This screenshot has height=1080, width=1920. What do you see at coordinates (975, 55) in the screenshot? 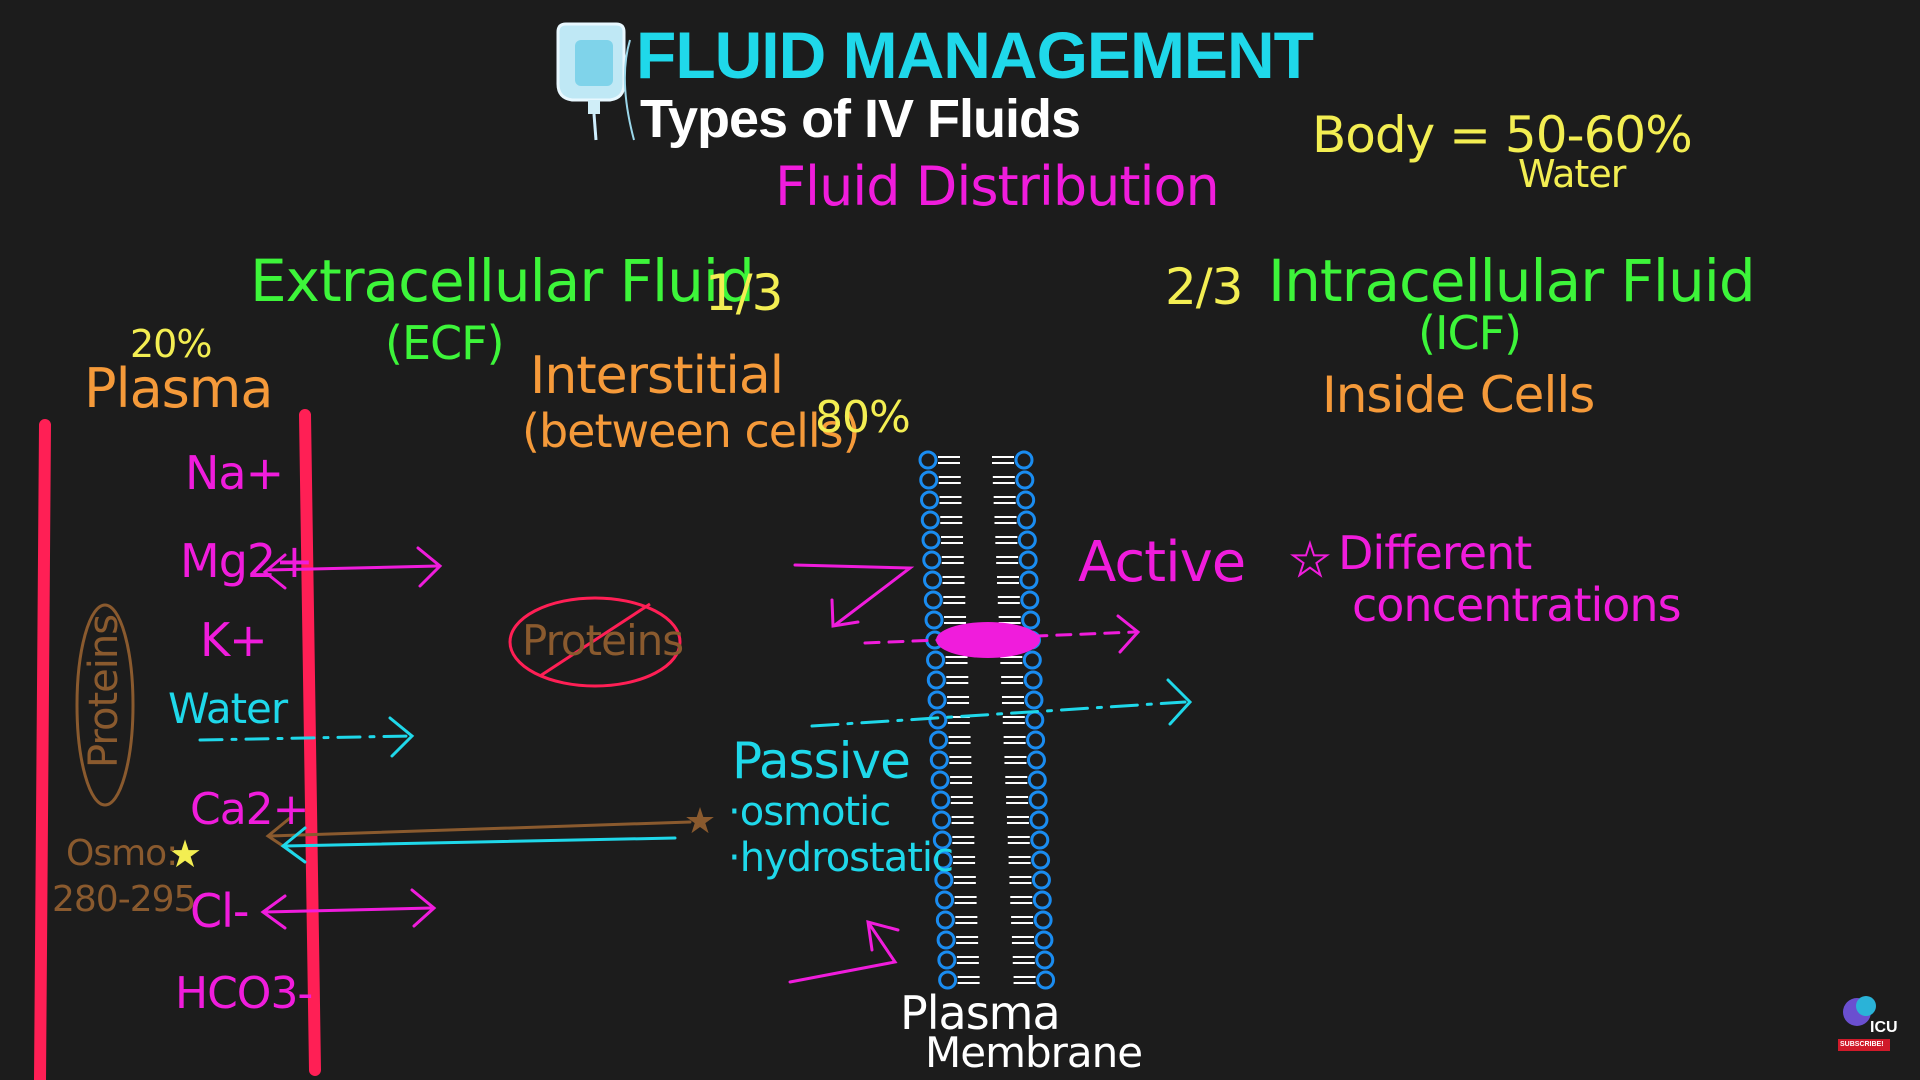
I see `page-title: FLUID MANAGEMENT` at bounding box center [975, 55].